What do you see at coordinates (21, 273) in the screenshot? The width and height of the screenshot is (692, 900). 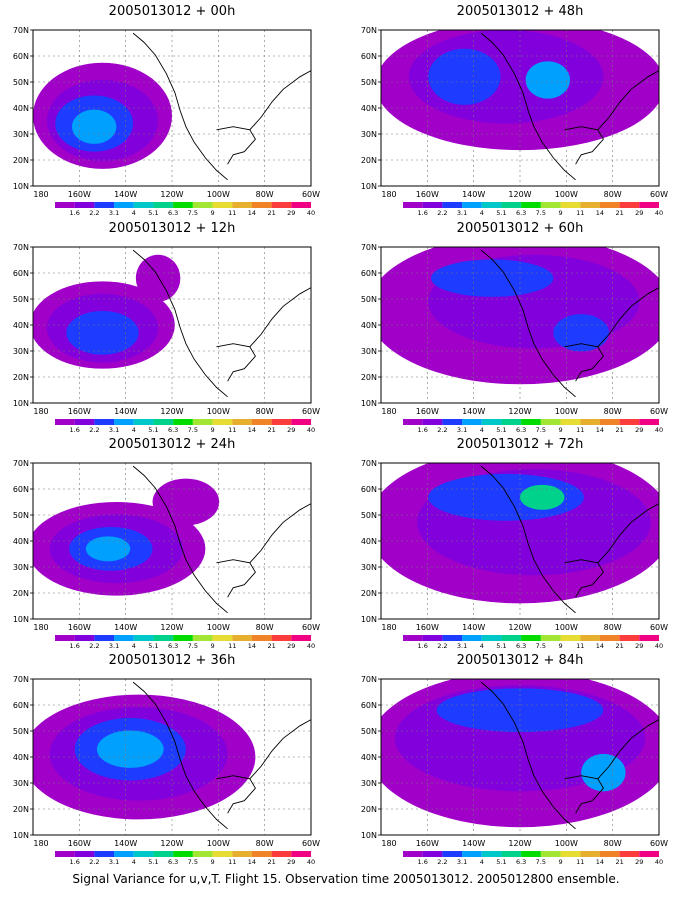 I see `y-tick-label: 60N` at bounding box center [21, 273].